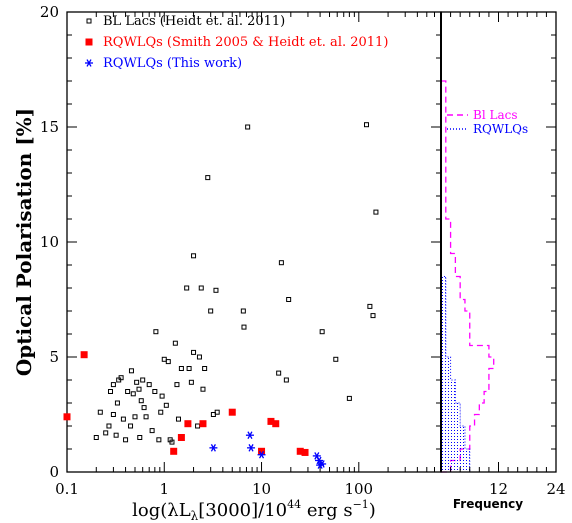 This screenshot has height=523, width=572. Describe the element at coordinates (161, 510) in the screenshot. I see `x-label-part-1: log(λL` at that location.